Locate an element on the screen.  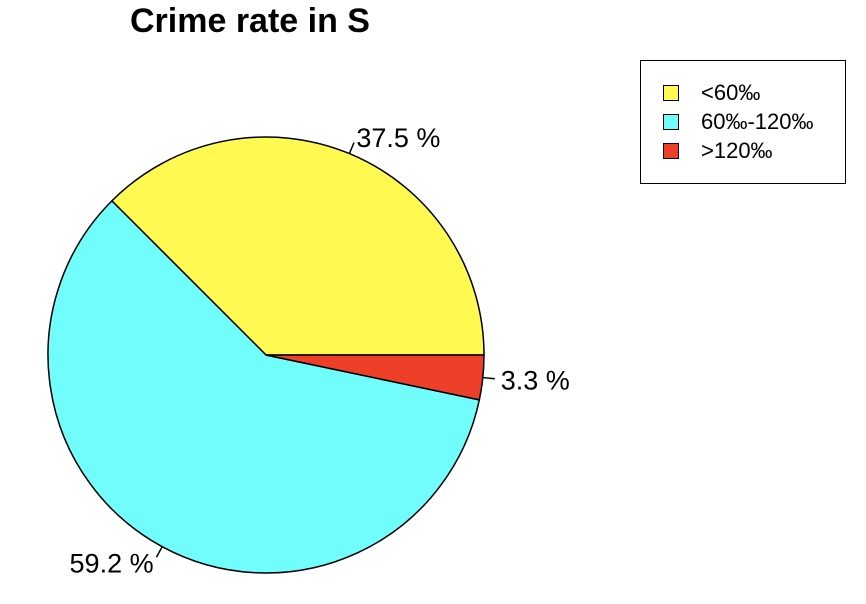
pie-label-tick-mid is located at coordinates (159, 552).